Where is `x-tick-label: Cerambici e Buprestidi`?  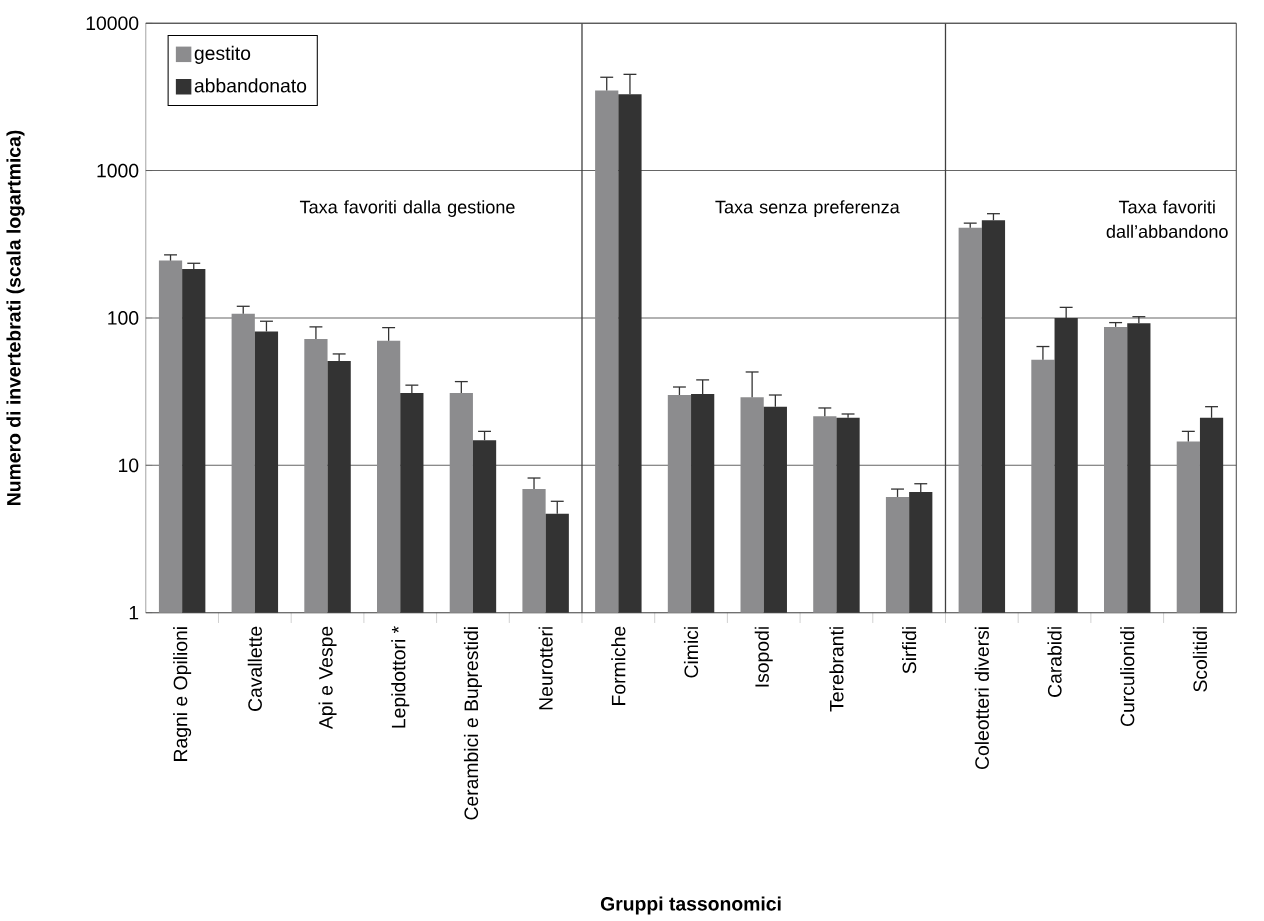 x-tick-label: Cerambici e Buprestidi is located at coordinates (472, 723).